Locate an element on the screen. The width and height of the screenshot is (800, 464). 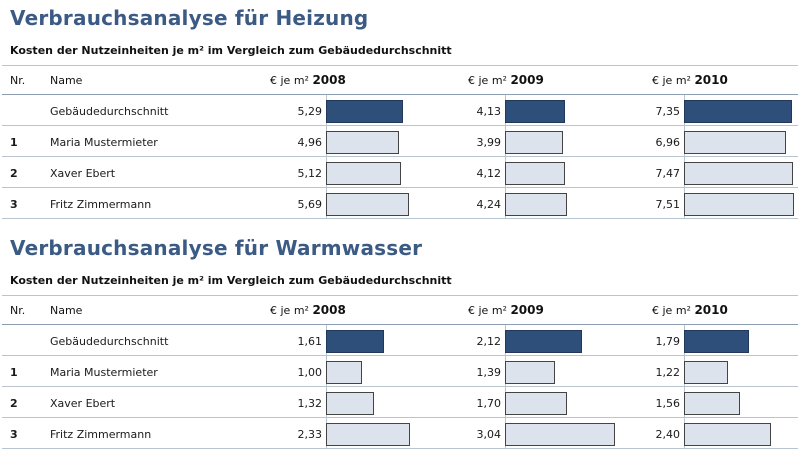
value-label: 2,12 is located at coordinates (489, 341).